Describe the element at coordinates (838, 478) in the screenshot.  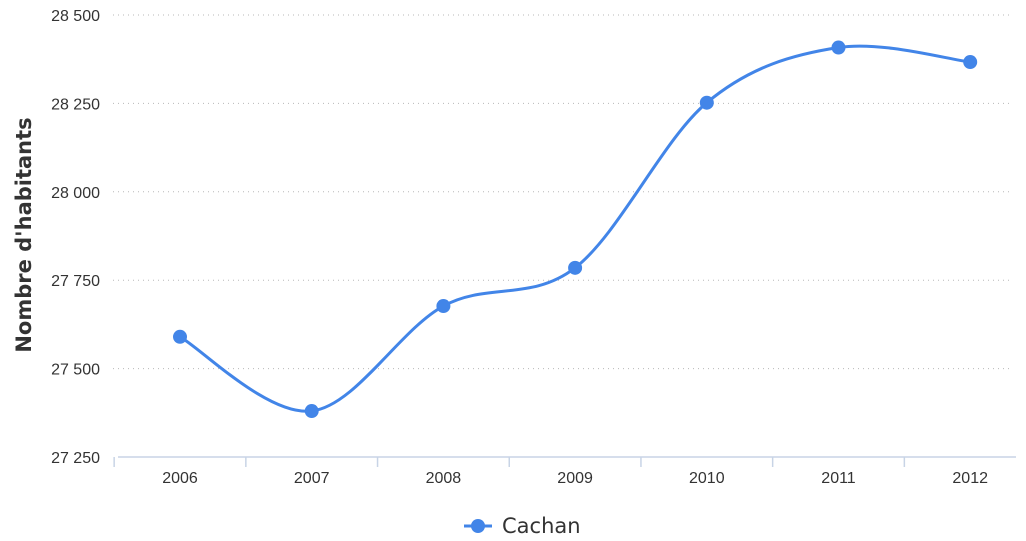
I see `x-tick-label: 2011` at that location.